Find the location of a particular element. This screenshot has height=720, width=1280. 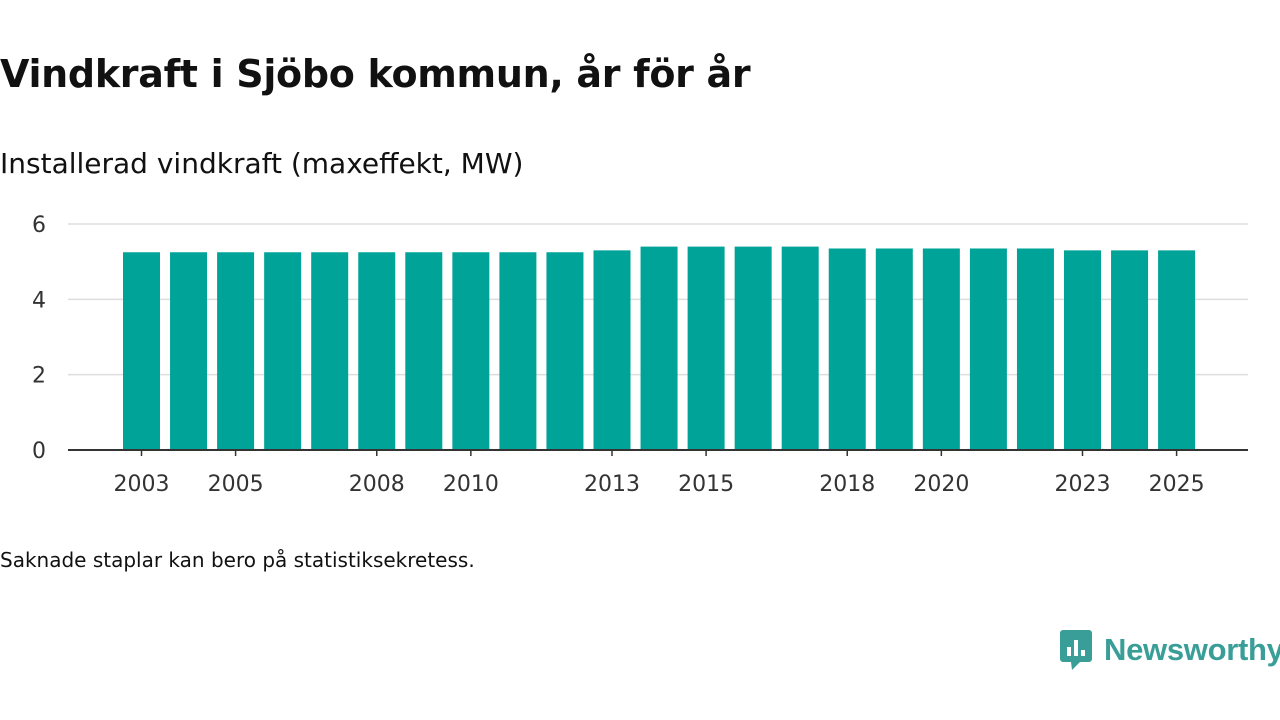

y-tick-label: 4 is located at coordinates (39, 300).